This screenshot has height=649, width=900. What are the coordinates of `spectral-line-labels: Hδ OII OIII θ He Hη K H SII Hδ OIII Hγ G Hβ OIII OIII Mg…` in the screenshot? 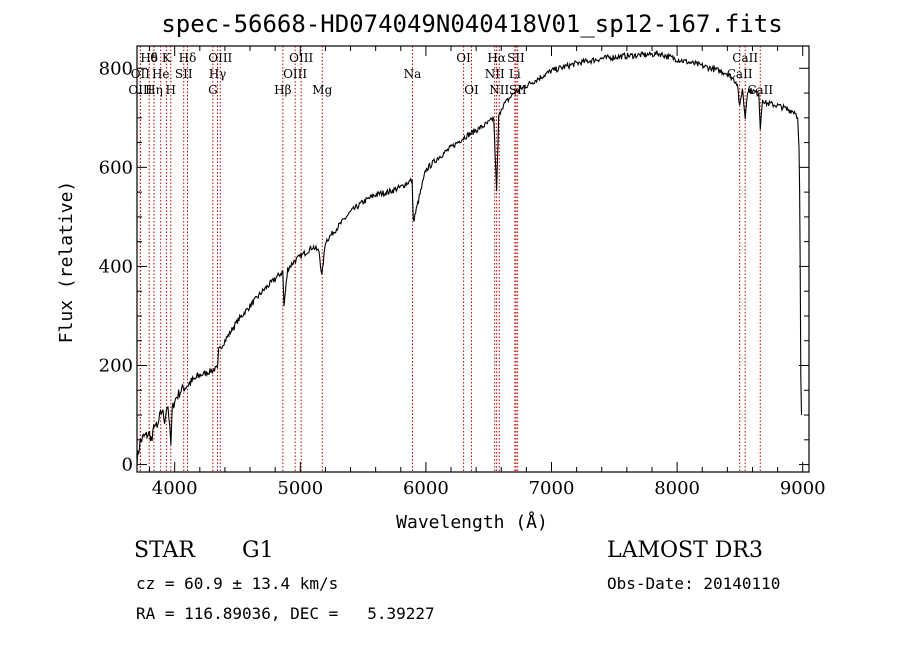 It's located at (450, 74).